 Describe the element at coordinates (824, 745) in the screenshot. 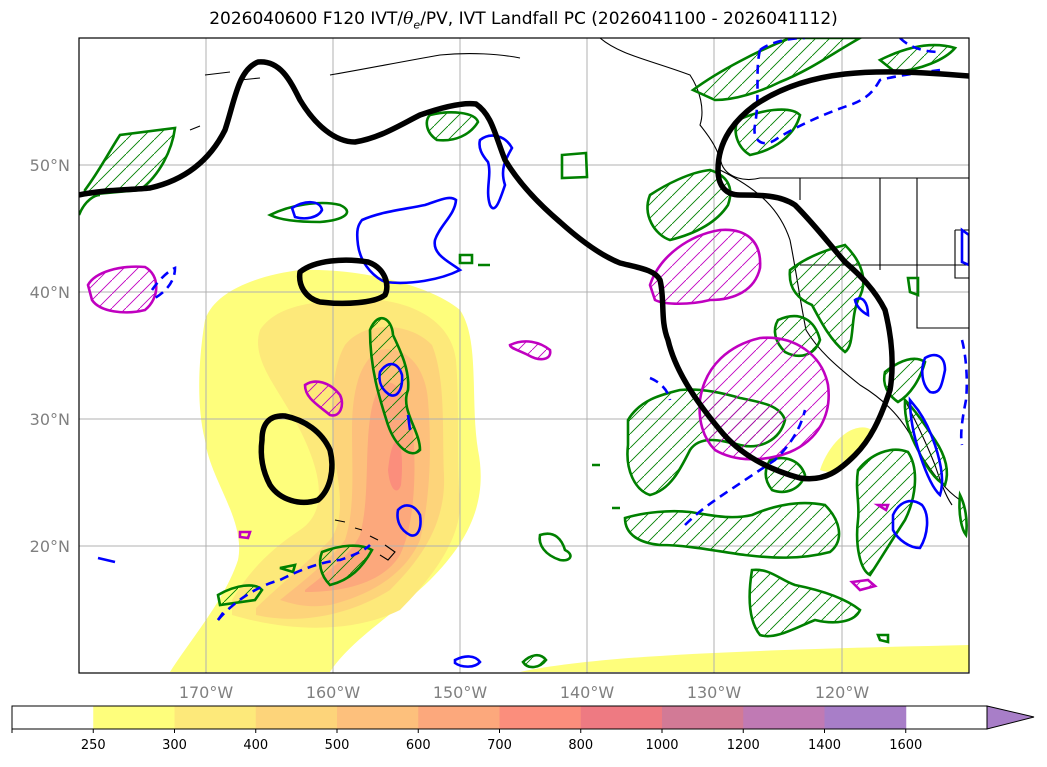

I see `colorbar-tick-label: 1400` at that location.